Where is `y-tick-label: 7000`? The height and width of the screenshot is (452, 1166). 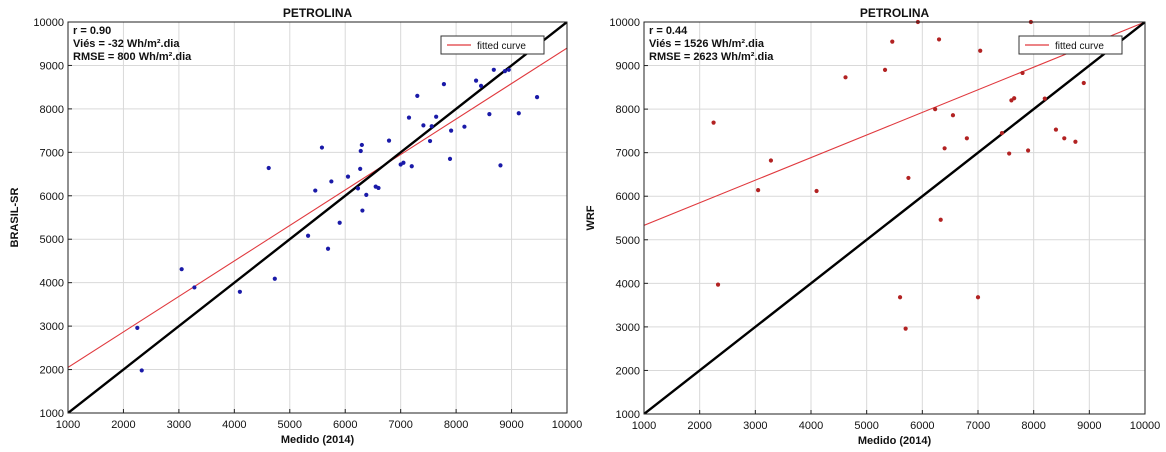 y-tick-label: 7000 is located at coordinates (628, 154).